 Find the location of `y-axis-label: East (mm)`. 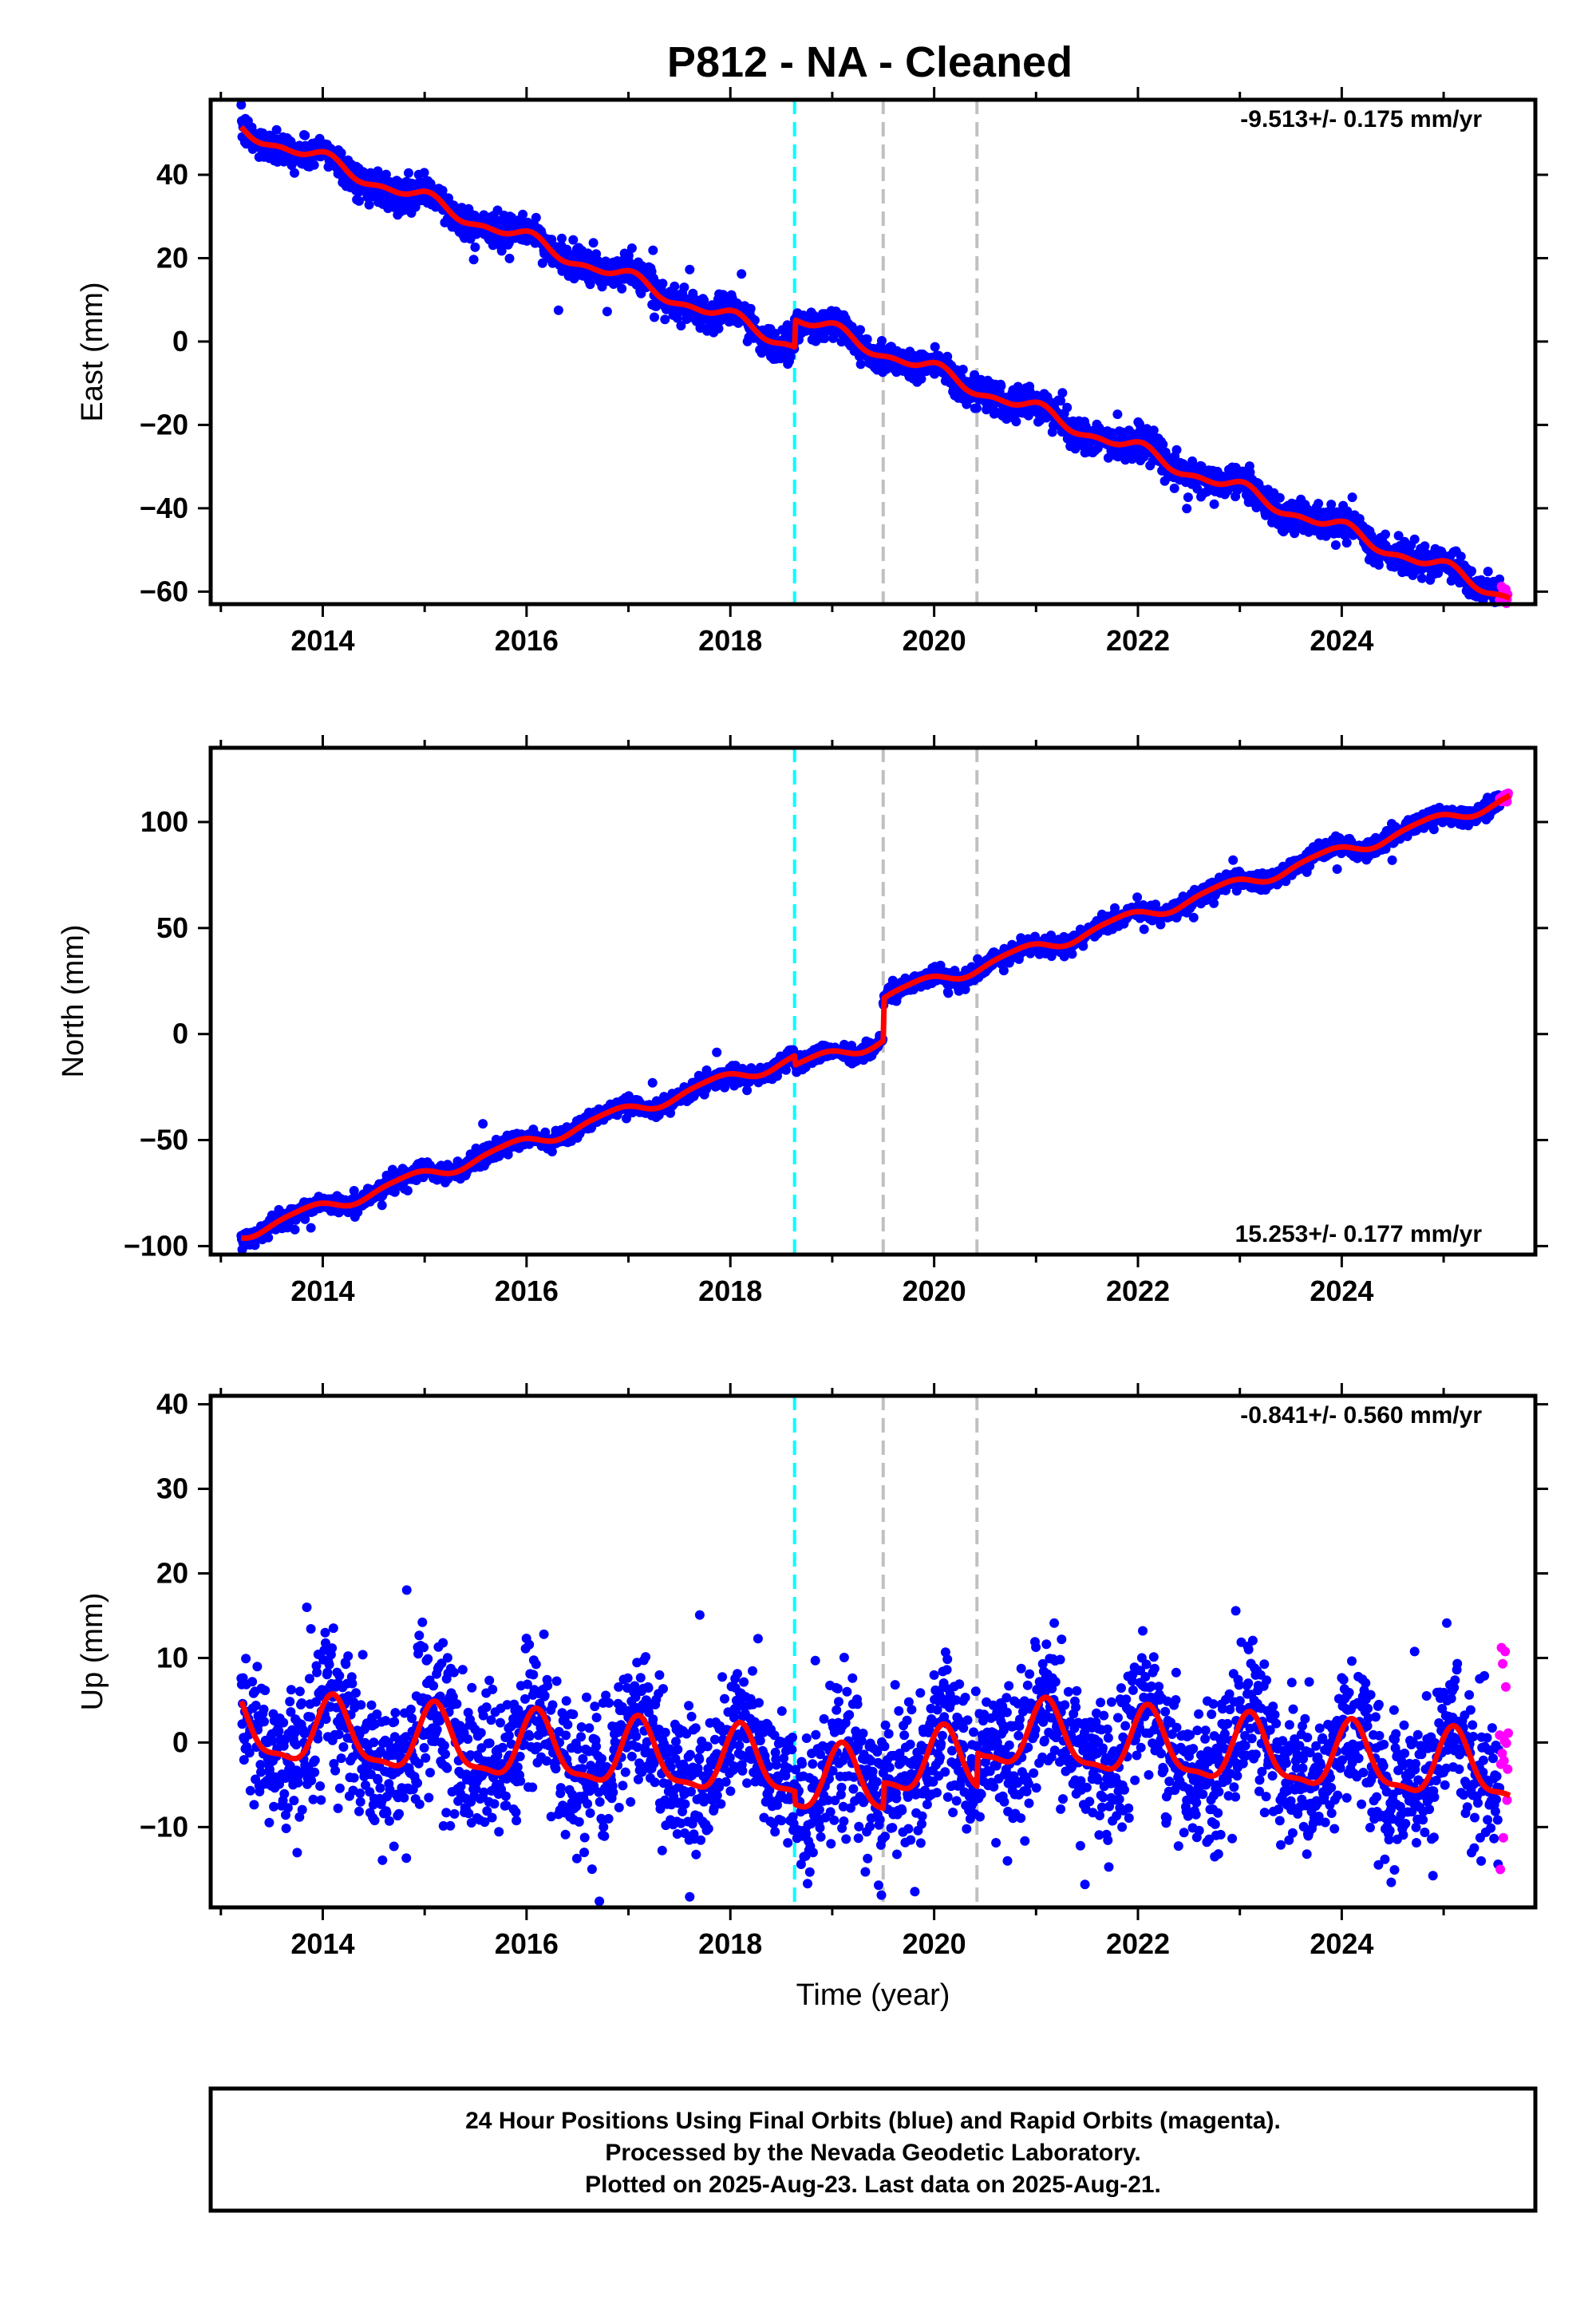

y-axis-label: East (mm) is located at coordinates (92, 351).